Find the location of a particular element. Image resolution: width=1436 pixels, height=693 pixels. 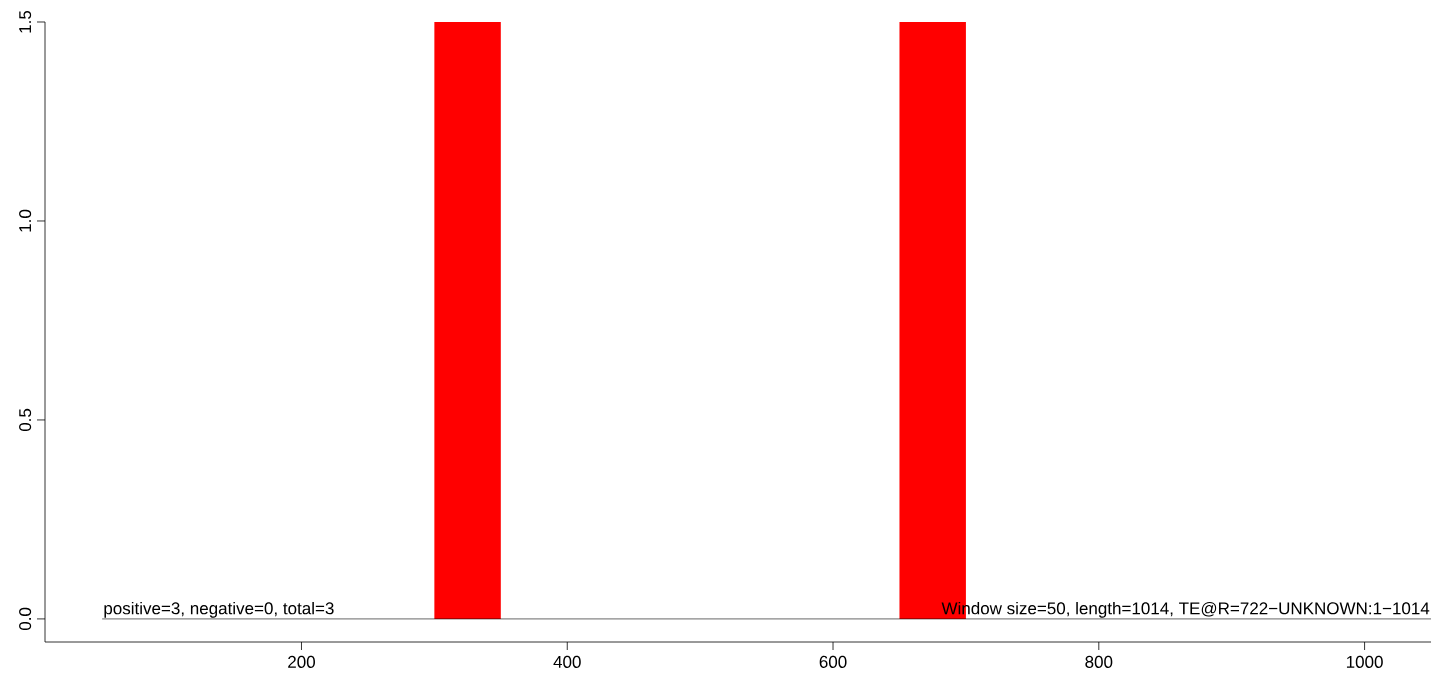

x-tick-label: 1000 is located at coordinates (1364, 661).